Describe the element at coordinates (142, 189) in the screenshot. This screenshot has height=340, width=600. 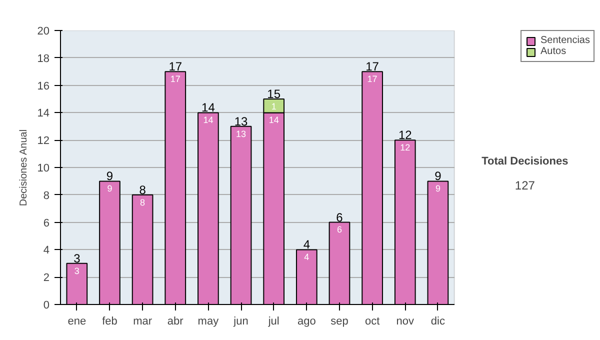
I see `total-label: 8` at that location.